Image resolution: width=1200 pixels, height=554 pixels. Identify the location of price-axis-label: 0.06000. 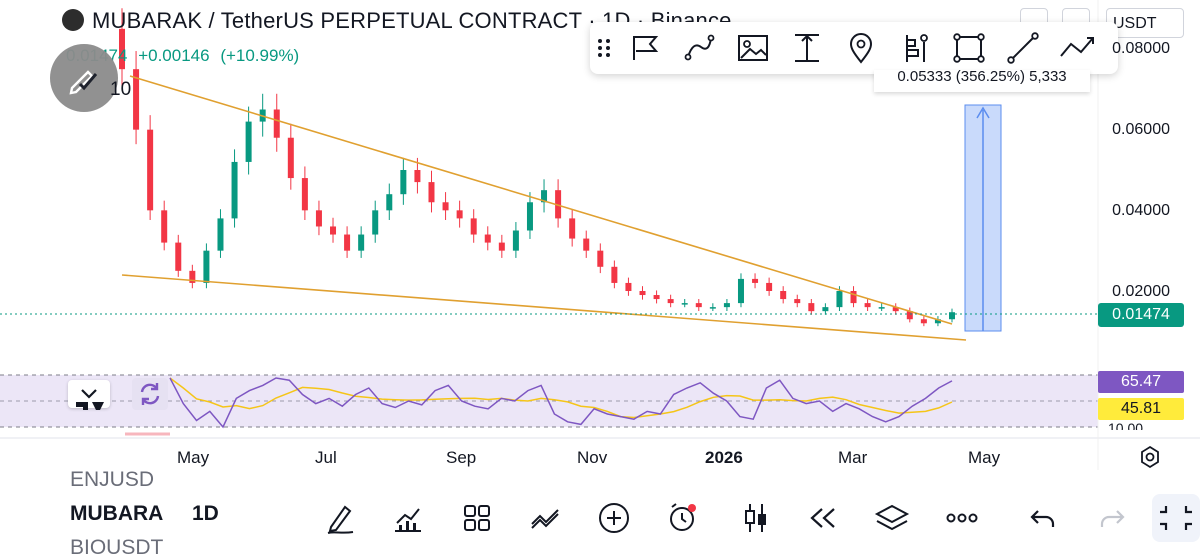
(1141, 129).